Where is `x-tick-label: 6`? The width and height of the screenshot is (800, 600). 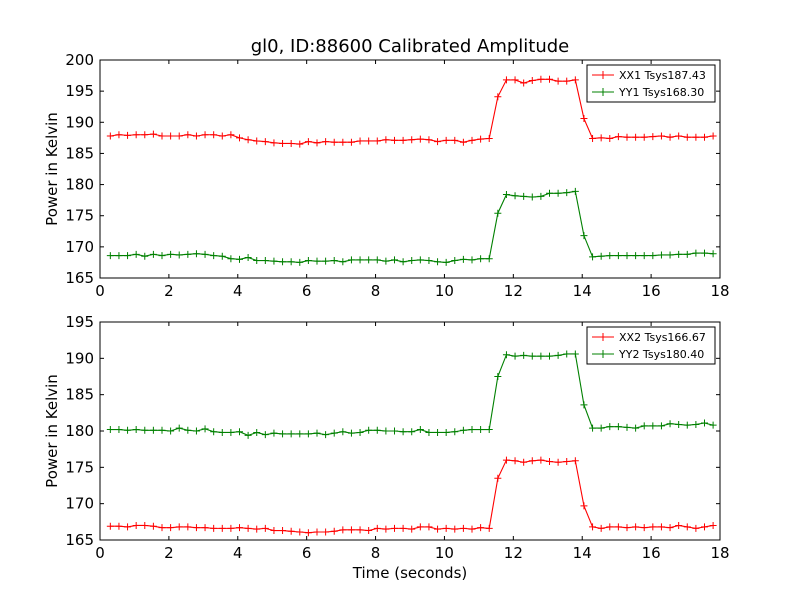
x-tick-label: 6 is located at coordinates (307, 553).